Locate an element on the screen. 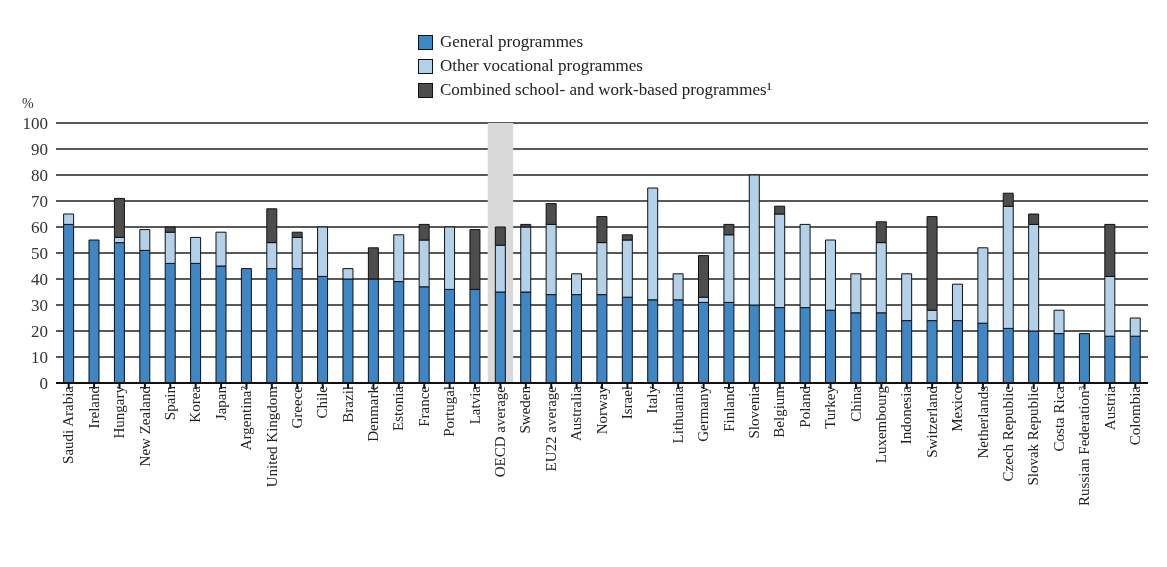 Image resolution: width=1167 pixels, height=567 pixels. legend-label: Combined school- and work-based programmes¹ is located at coordinates (606, 90).